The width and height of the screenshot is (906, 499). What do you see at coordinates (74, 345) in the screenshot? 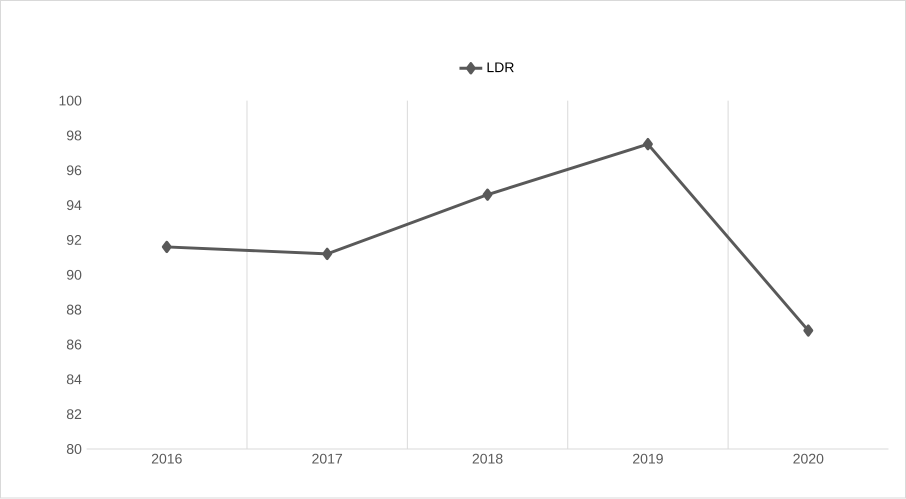
I see `y-tick-label: 86` at bounding box center [74, 345].